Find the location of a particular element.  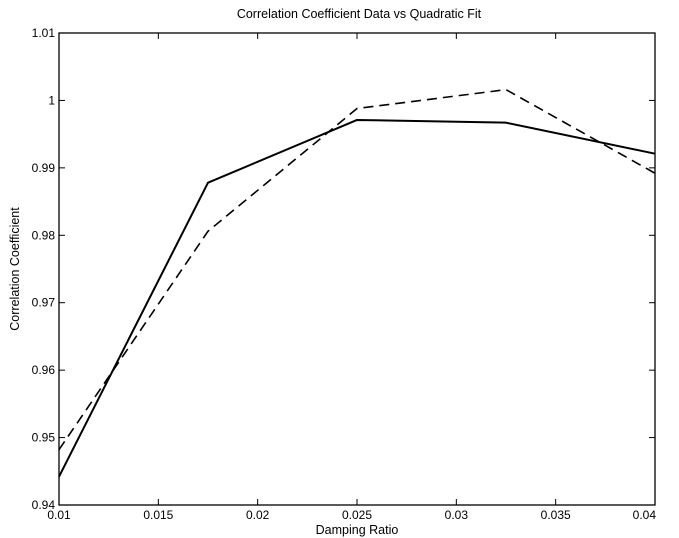

x-tick-label: 0.02 is located at coordinates (258, 515).